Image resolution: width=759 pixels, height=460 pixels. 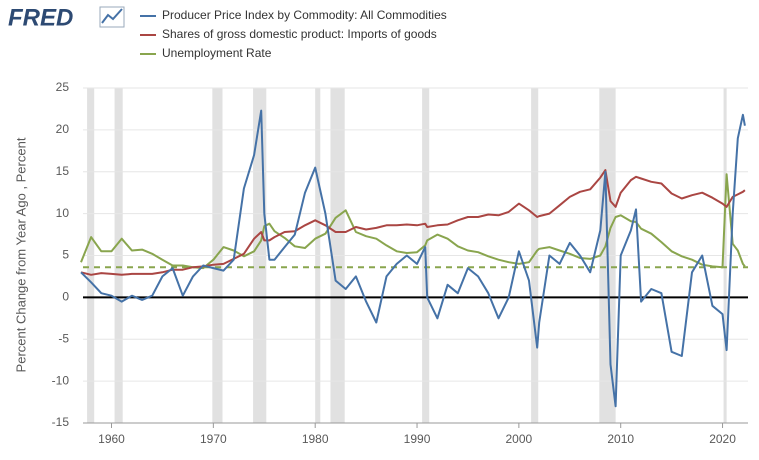 I want to click on y-axis-label: Percent Change from Year Ago , Percent, so click(x=20, y=254).